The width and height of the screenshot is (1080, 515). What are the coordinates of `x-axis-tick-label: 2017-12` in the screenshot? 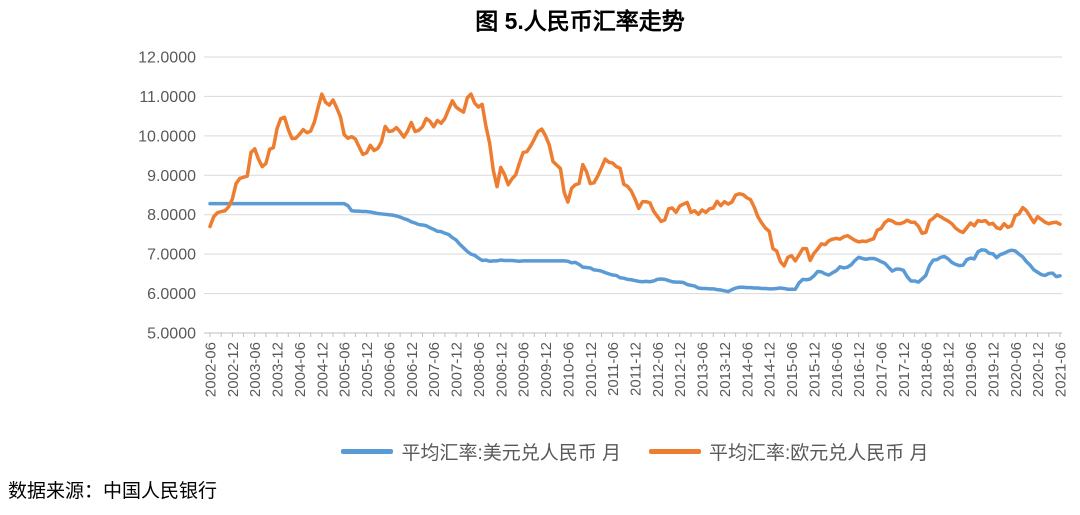 It's located at (904, 369).